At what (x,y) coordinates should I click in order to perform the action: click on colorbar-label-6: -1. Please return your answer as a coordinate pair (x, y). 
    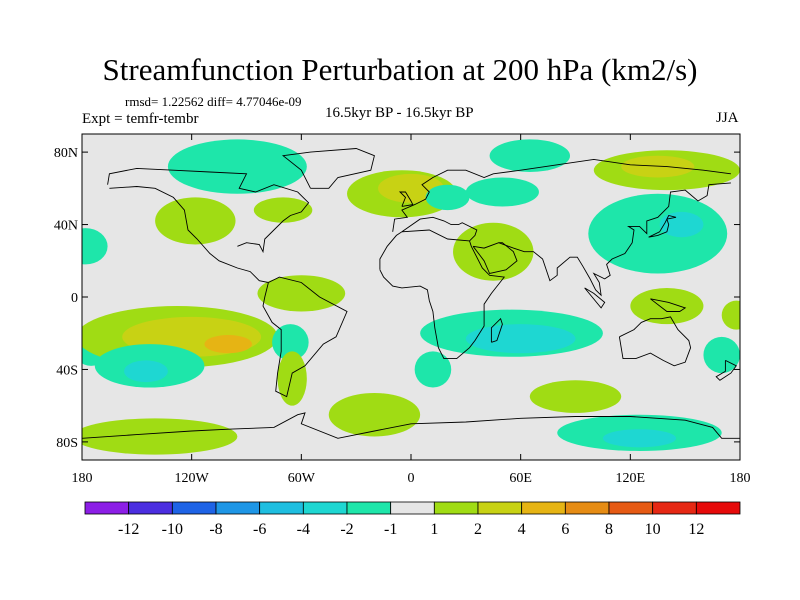
    Looking at the image, I should click on (390, 529).